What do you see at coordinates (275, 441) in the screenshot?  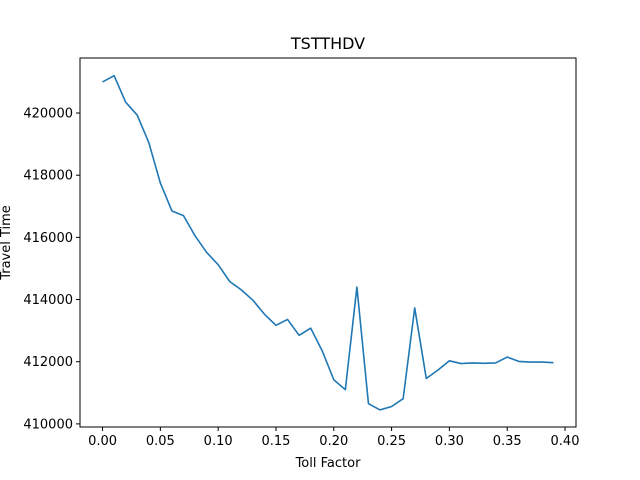 I see `x-tick-label: 0.15` at bounding box center [275, 441].